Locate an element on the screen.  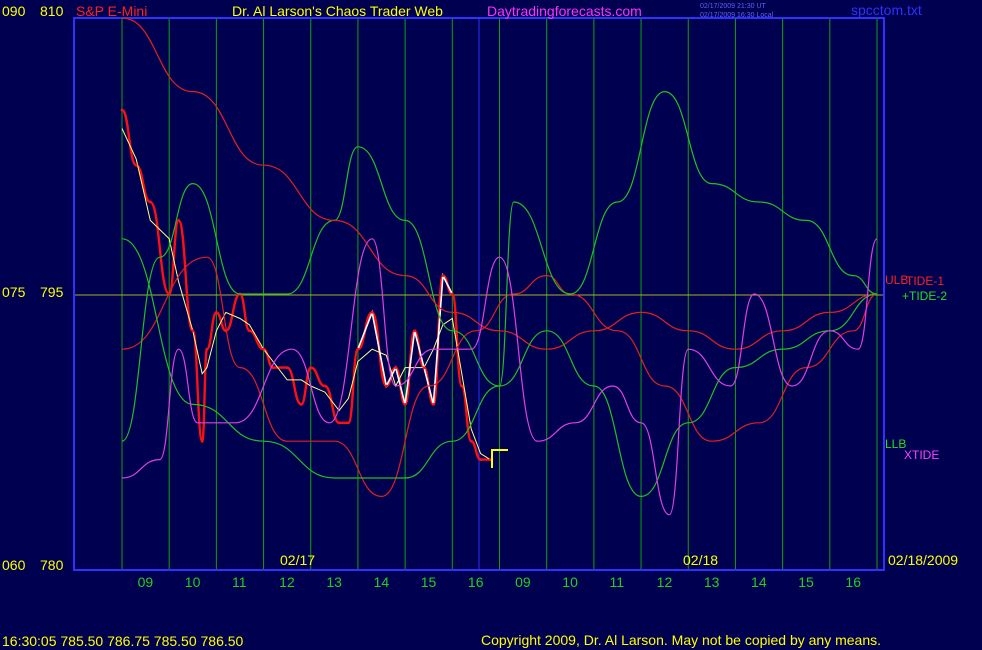
file-name: spcctom.txt is located at coordinates (886, 10).